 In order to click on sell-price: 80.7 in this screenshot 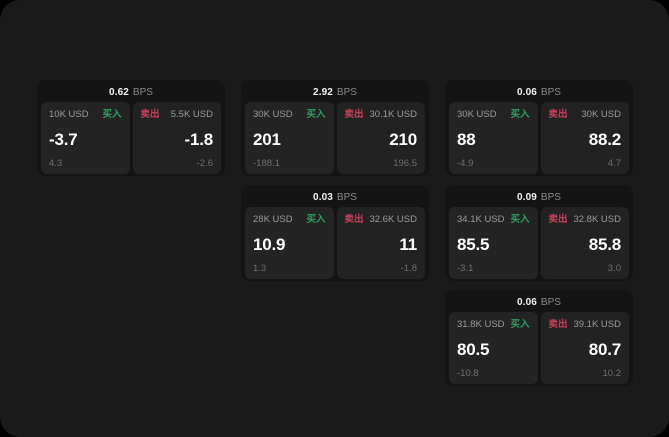, I will do `click(604, 349)`.